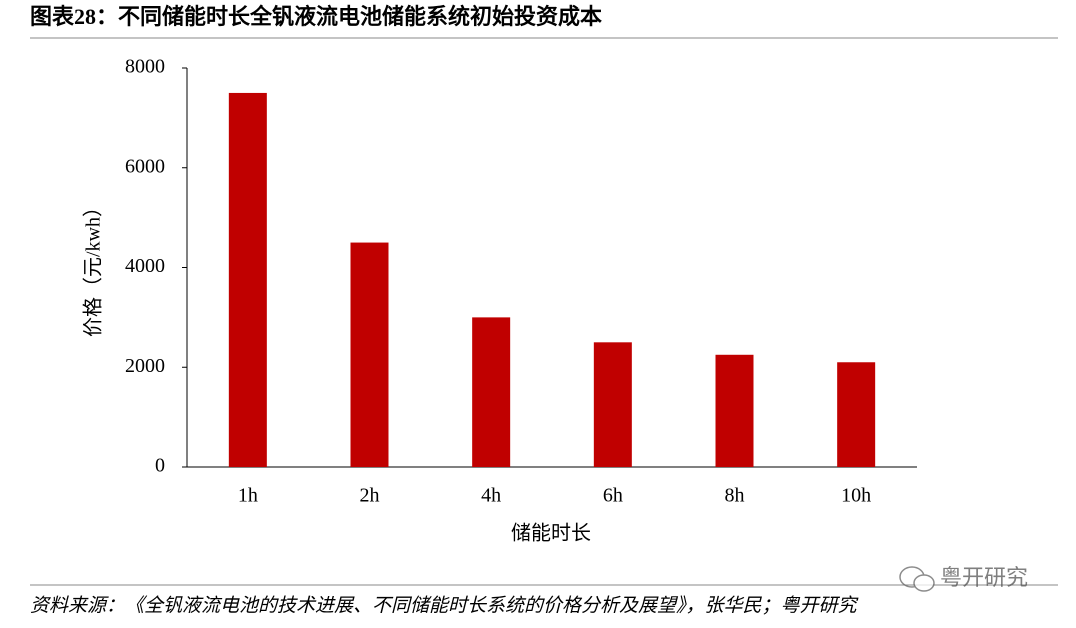  What do you see at coordinates (856, 496) in the screenshot?
I see `x-tick-label: 10h` at bounding box center [856, 496].